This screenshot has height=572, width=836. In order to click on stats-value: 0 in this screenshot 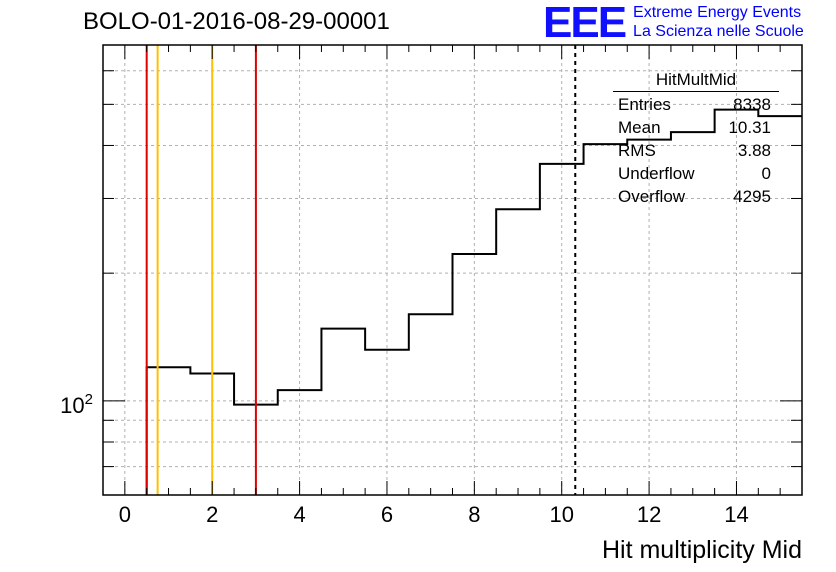, I will do `click(766, 173)`.